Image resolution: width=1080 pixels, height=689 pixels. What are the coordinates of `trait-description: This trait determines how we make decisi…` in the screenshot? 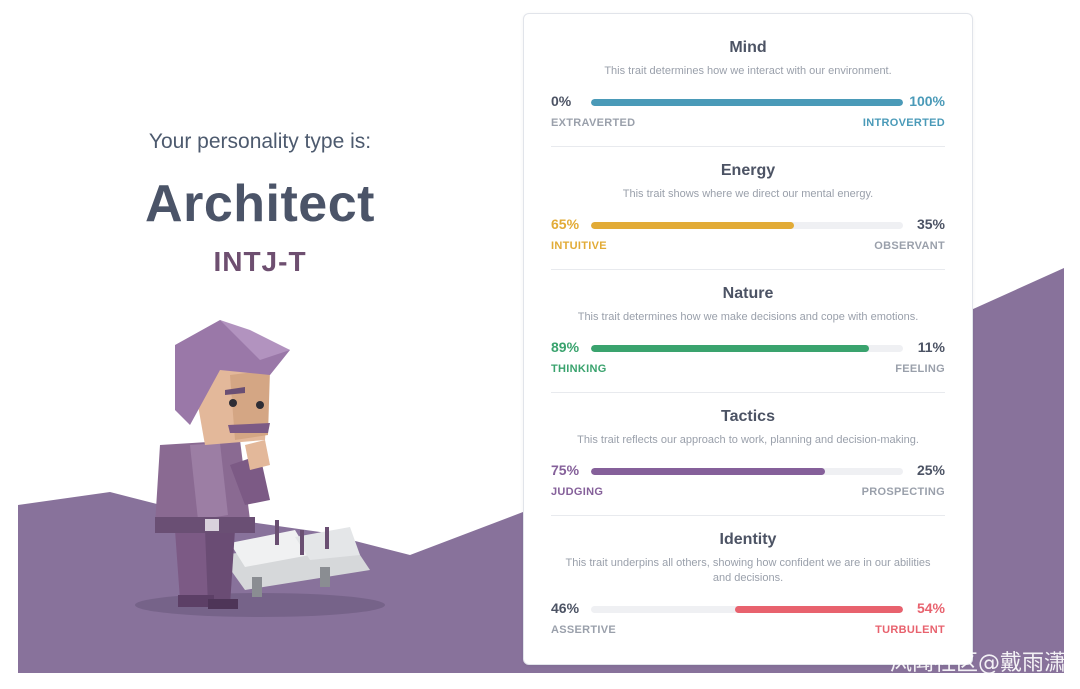 It's located at (748, 317).